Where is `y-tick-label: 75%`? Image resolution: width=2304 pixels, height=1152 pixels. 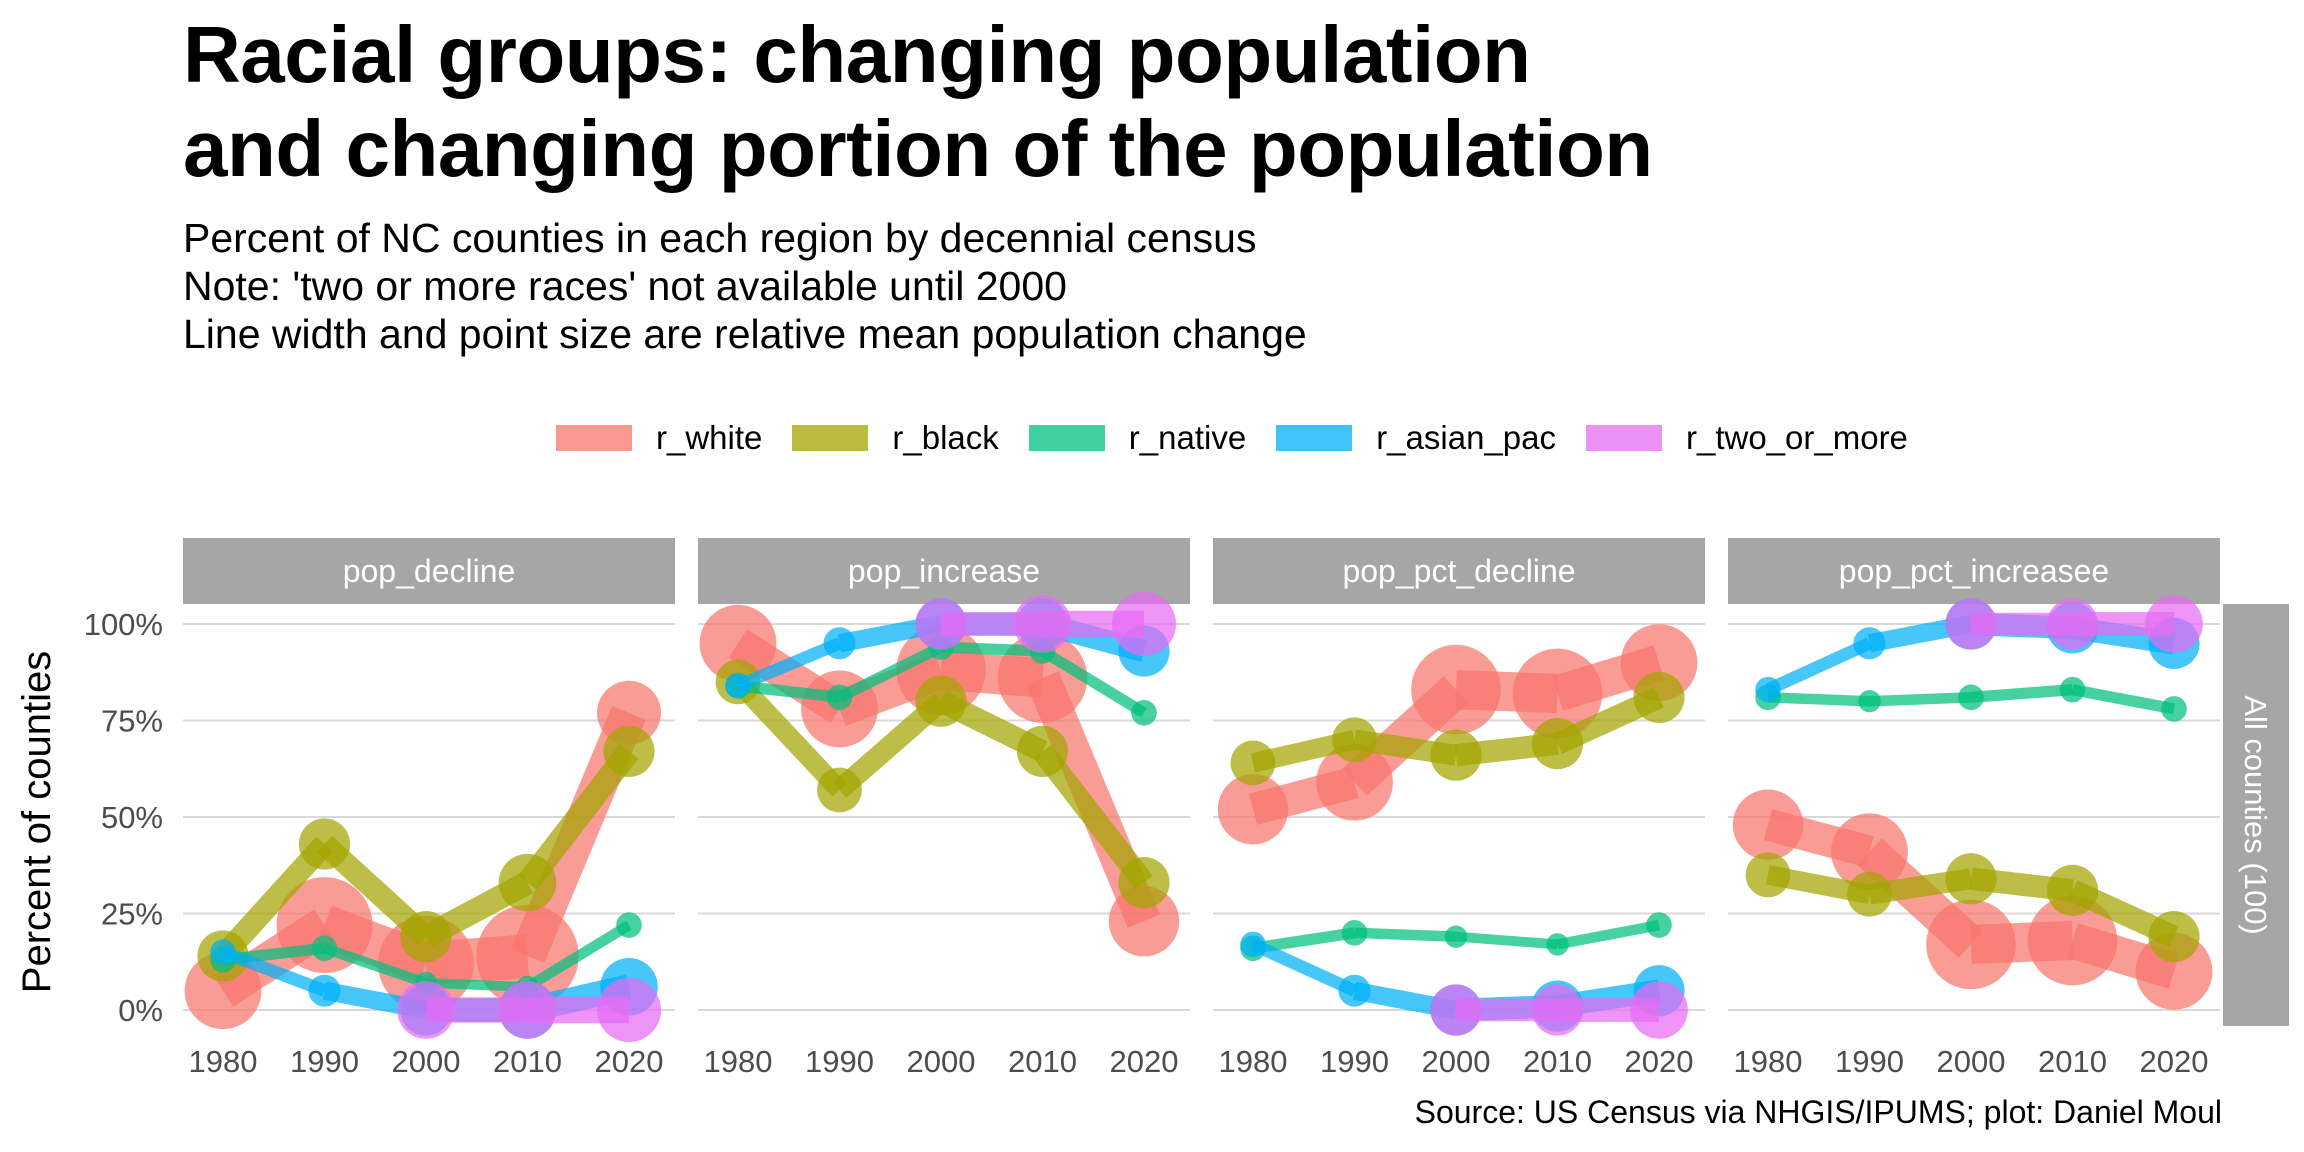 y-tick-label: 75% is located at coordinates (132, 721).